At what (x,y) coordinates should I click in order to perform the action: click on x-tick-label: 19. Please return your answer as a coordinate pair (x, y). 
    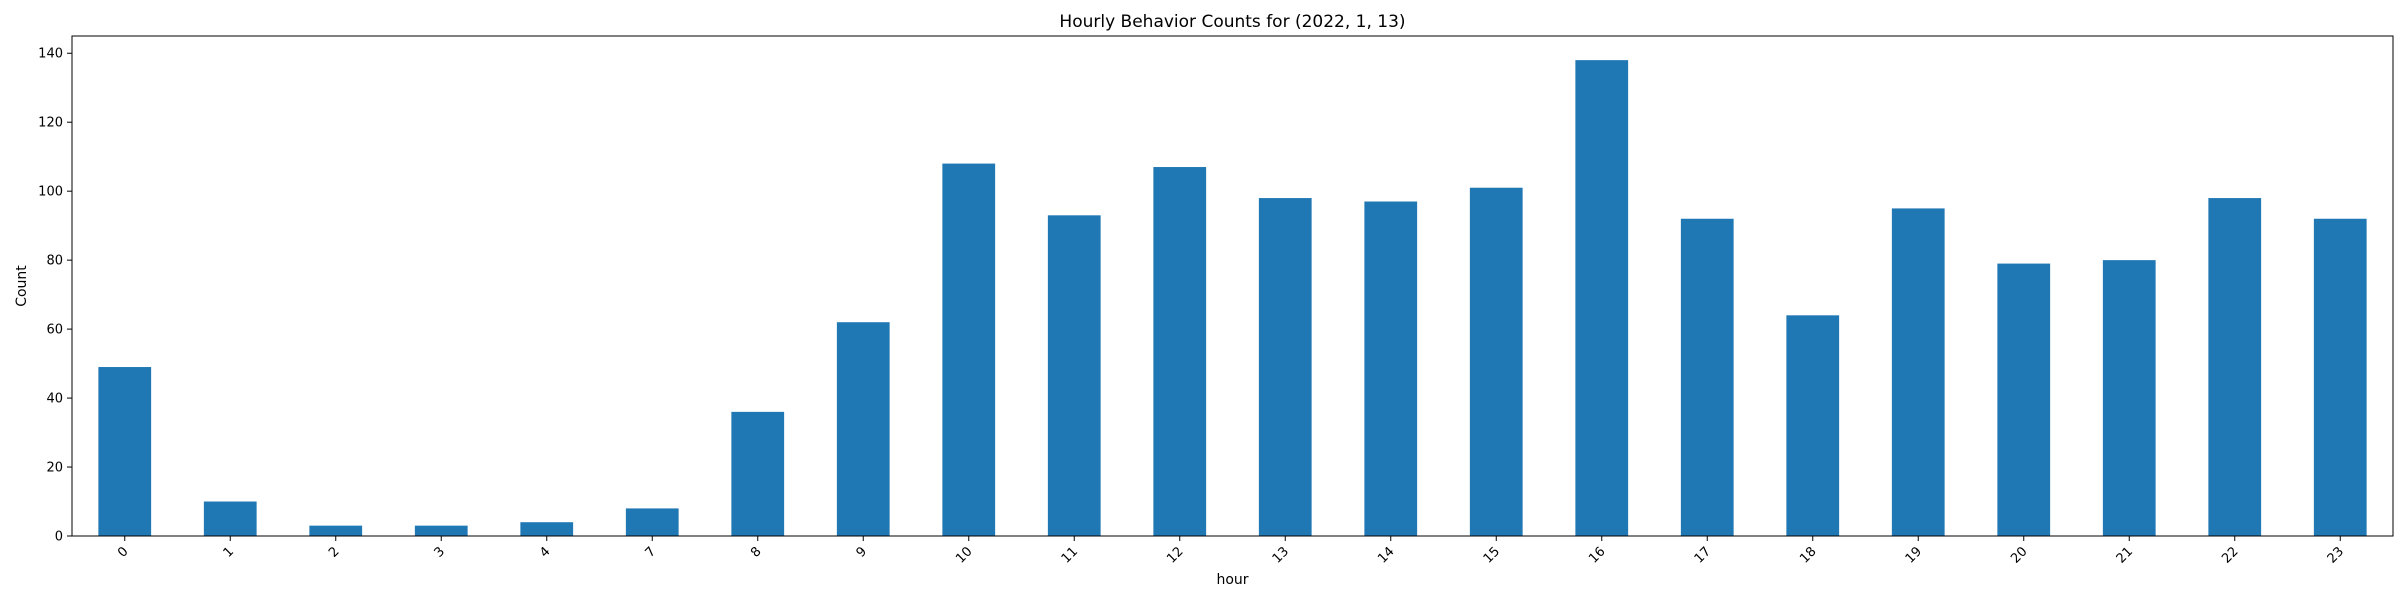
    Looking at the image, I should click on (1914, 555).